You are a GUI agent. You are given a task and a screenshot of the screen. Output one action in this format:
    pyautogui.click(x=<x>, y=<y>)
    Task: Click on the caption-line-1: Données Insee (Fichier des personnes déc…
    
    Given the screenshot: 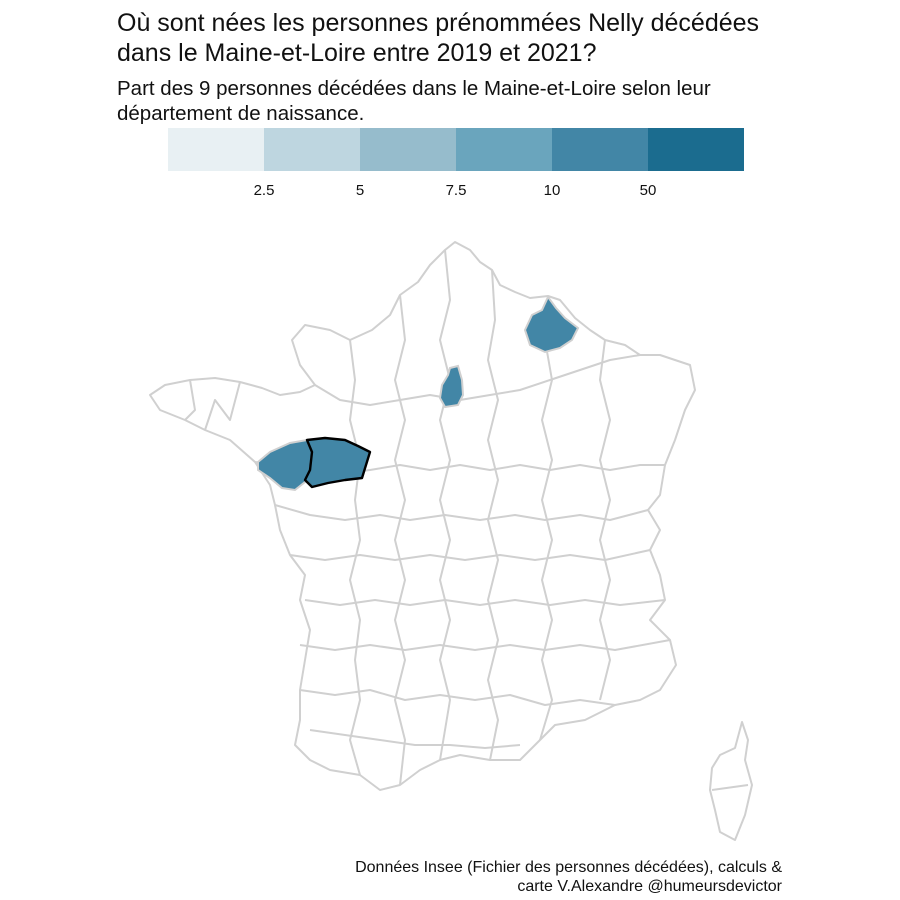 What is the action you would take?
    pyautogui.click(x=568, y=867)
    